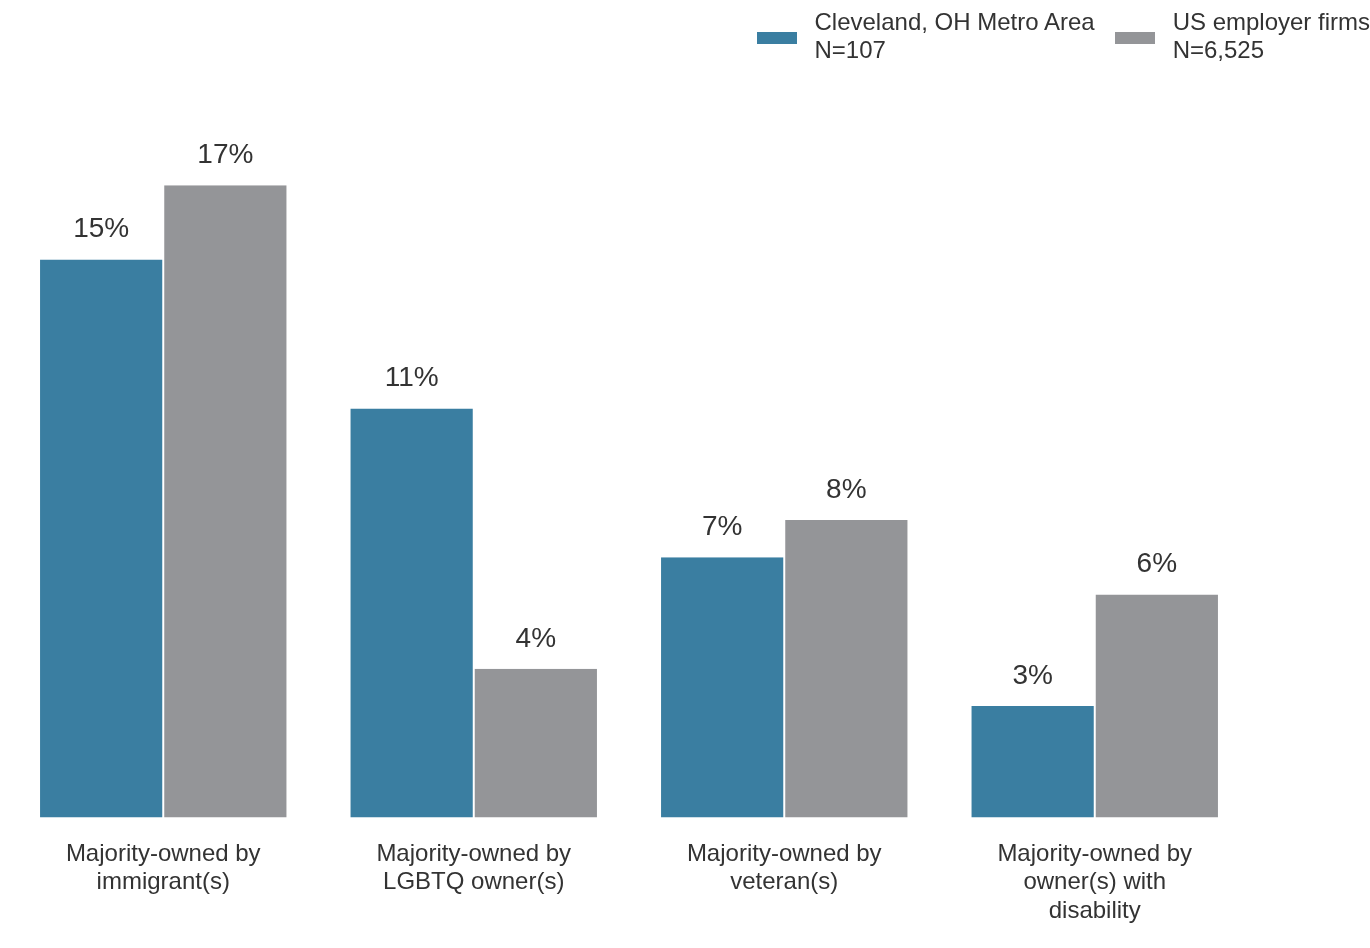  I want to click on legend-label: US employer firms N=6,525, so click(1271, 36).